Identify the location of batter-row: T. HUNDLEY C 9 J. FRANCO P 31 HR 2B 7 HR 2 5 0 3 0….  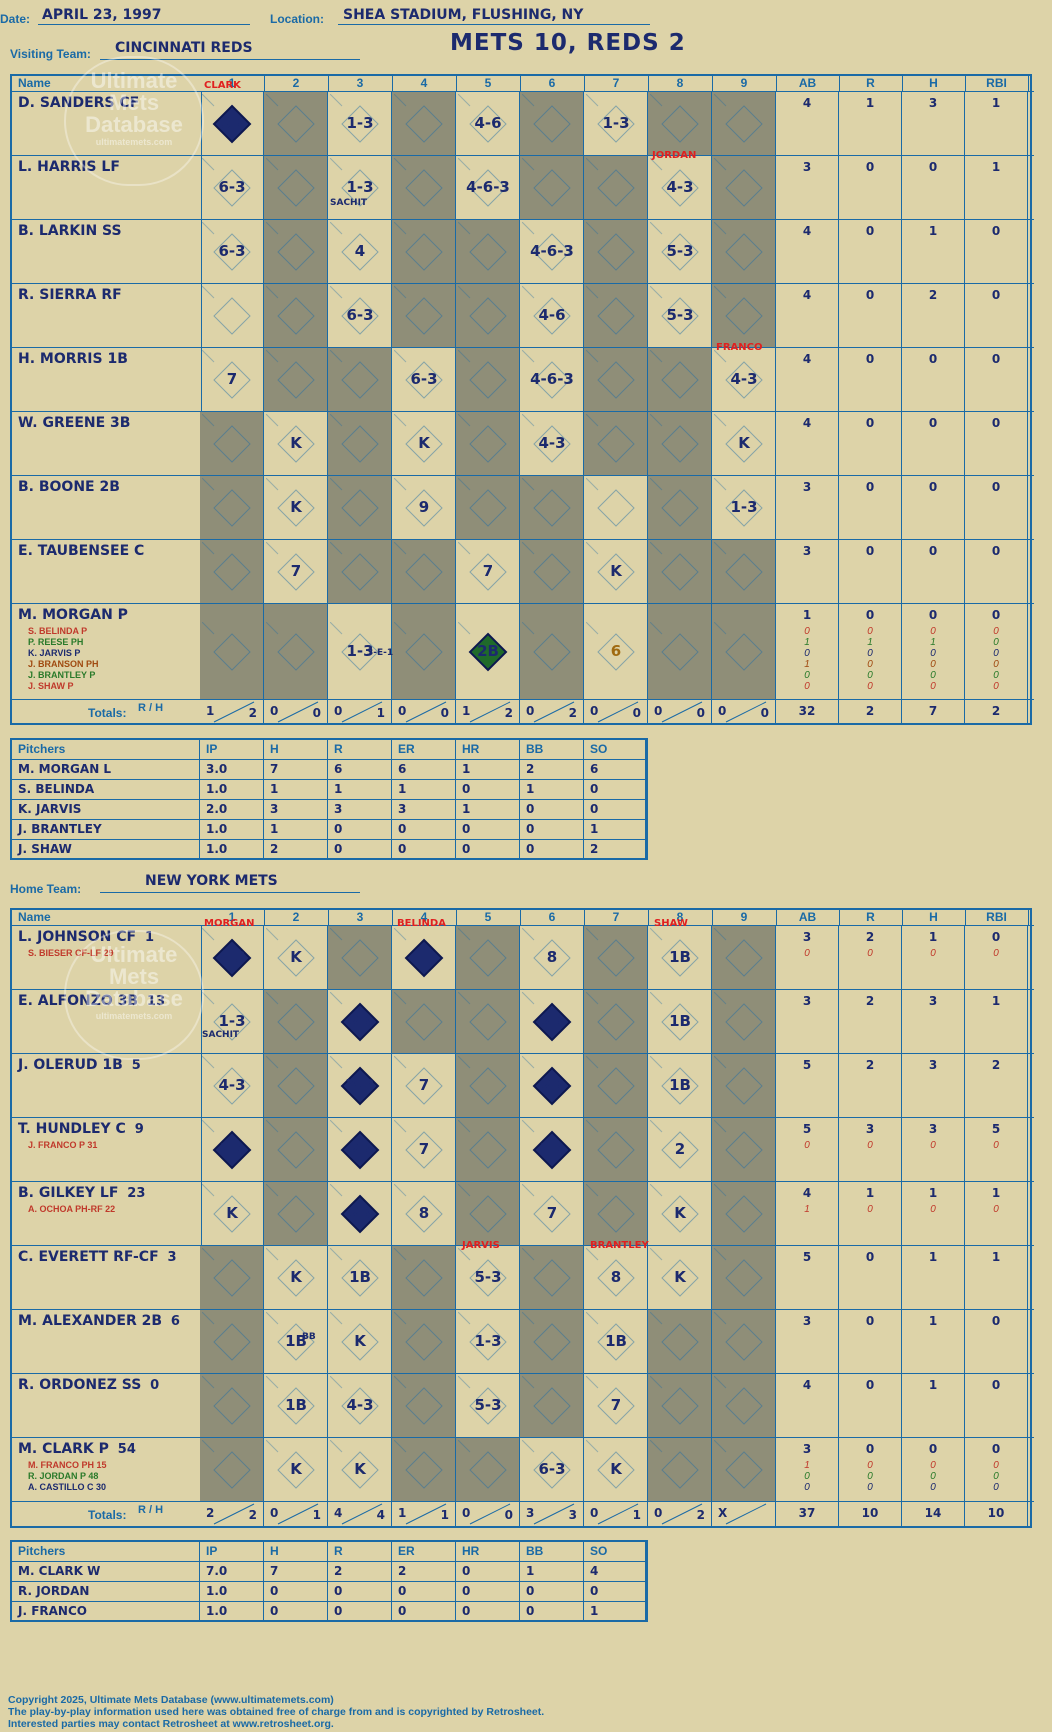
(523, 1150).